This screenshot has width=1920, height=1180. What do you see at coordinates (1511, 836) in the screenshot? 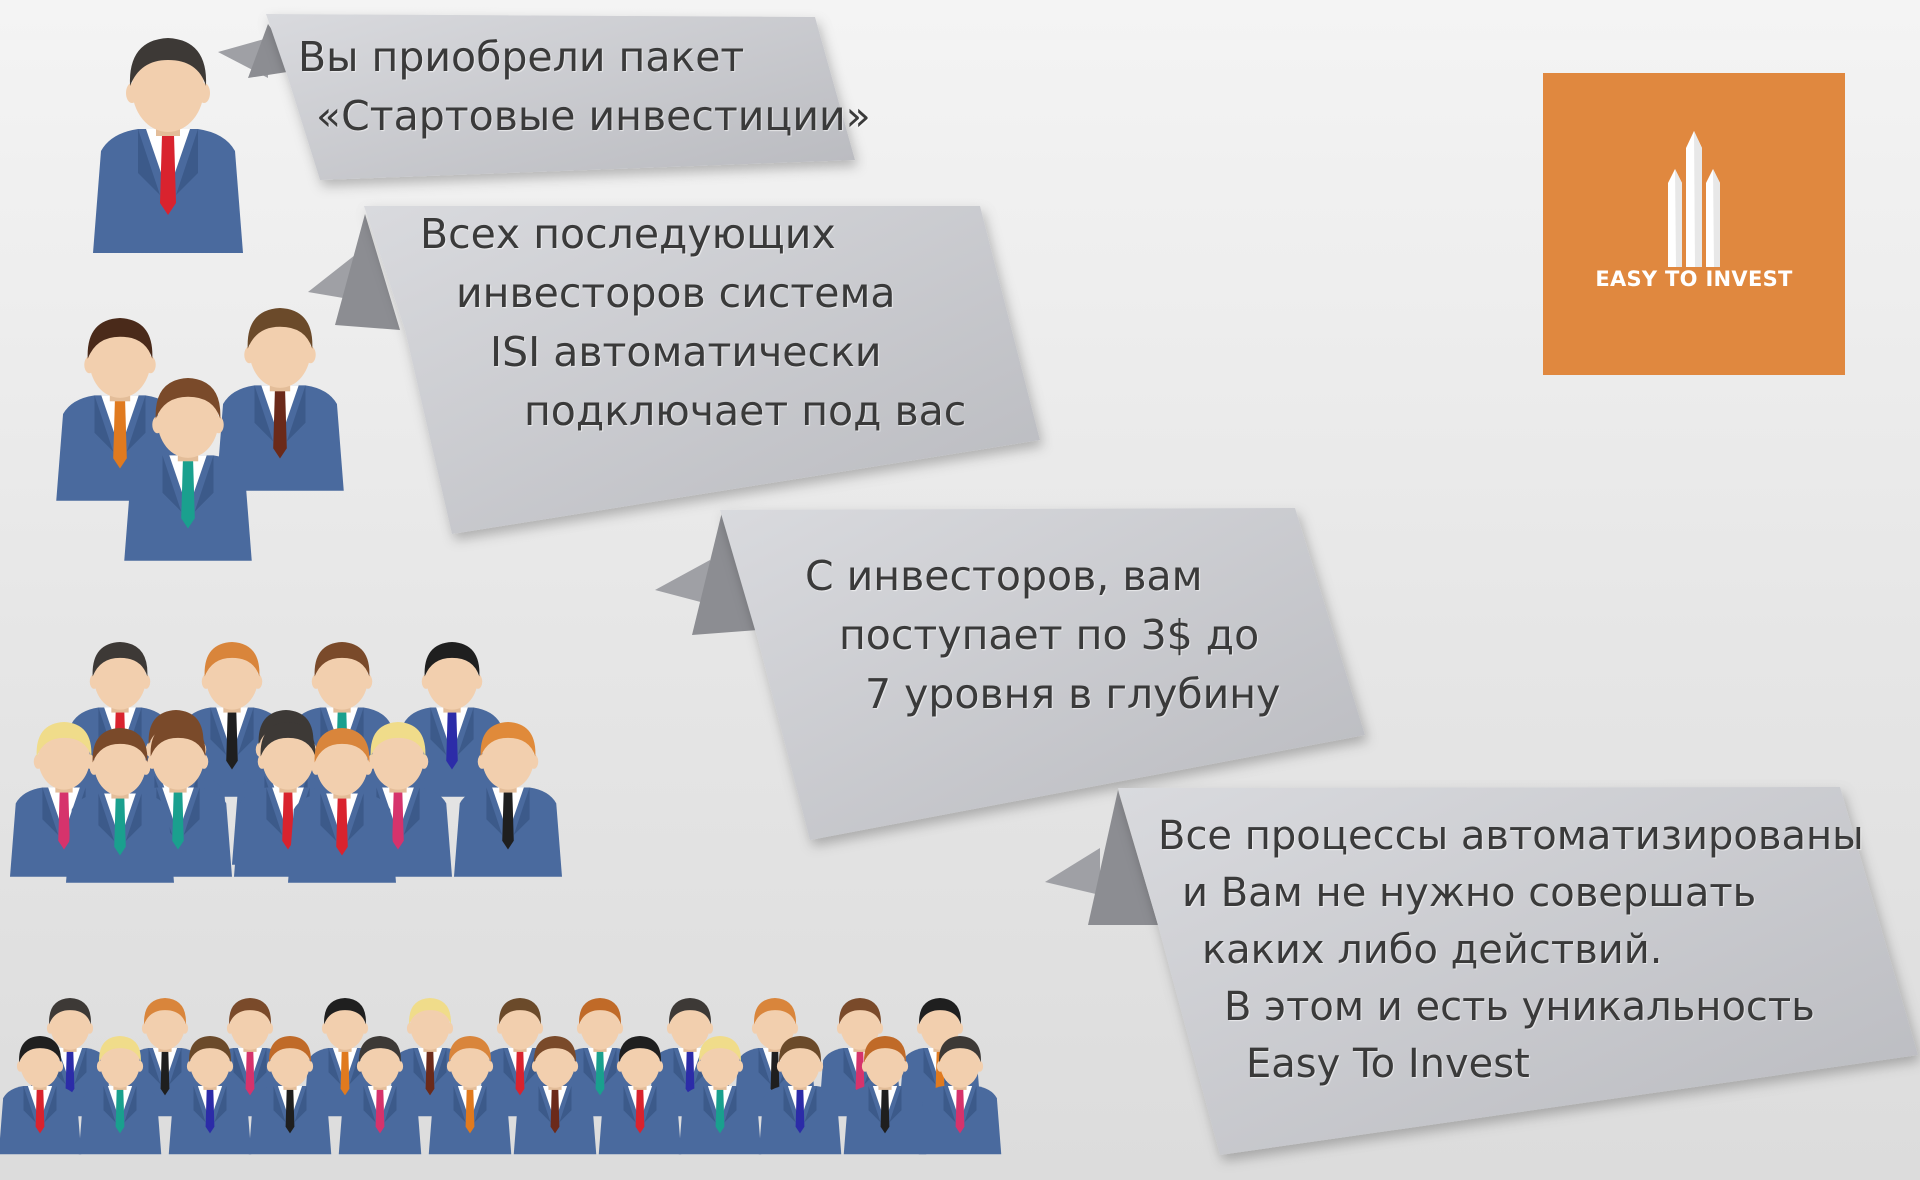
I see `banner-4-line-1: Все процессы автоматизированы` at bounding box center [1511, 836].